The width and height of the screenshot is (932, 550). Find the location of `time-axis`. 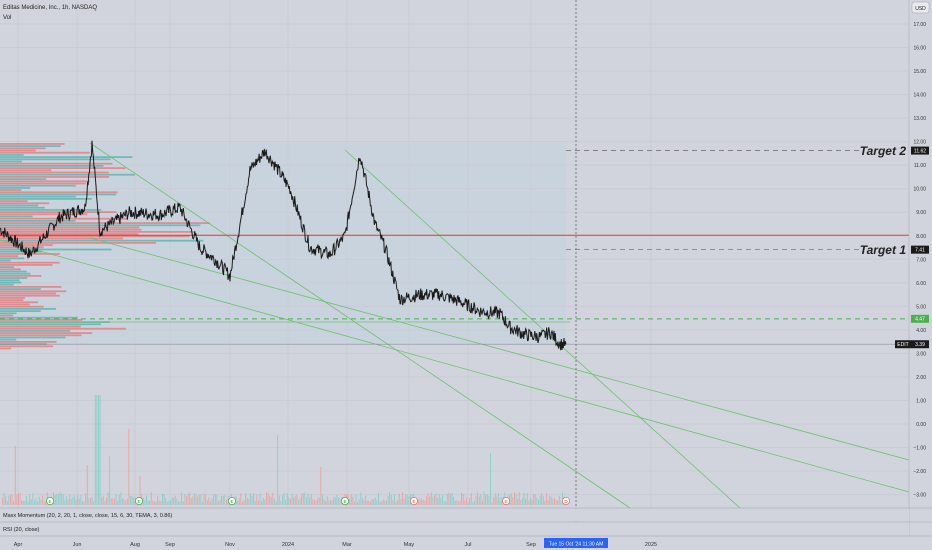

time-axis is located at coordinates (466, 543).